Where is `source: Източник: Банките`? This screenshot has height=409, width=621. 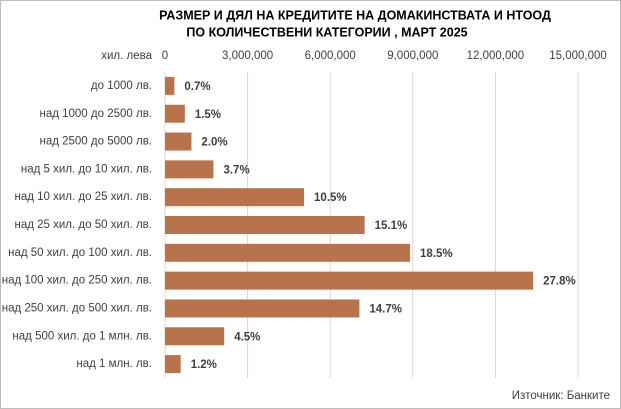 source: Източник: Банките is located at coordinates (561, 396).